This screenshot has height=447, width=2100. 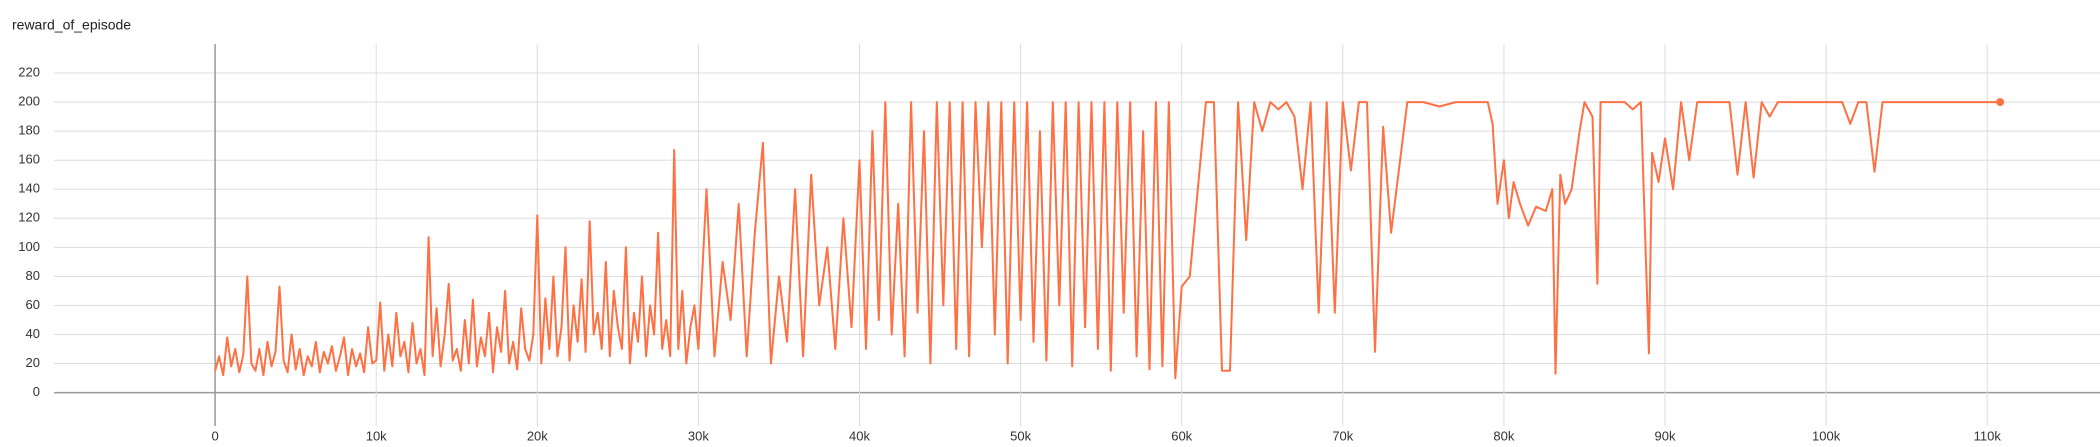 What do you see at coordinates (1181, 435) in the screenshot?
I see `x-tick-label: 60k` at bounding box center [1181, 435].